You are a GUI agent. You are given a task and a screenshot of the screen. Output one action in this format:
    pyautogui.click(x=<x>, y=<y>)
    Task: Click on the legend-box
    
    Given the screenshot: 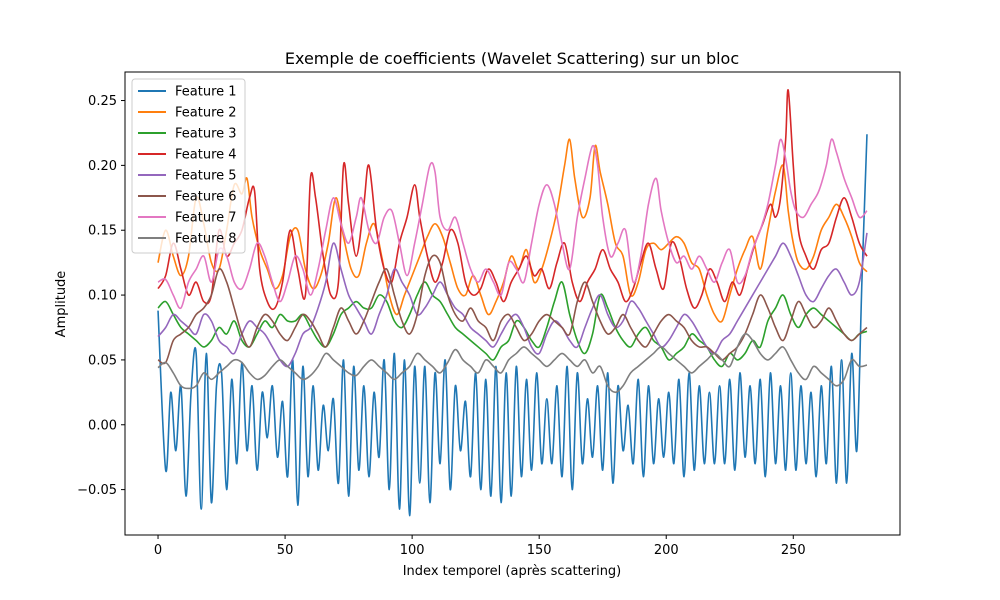 What is the action you would take?
    pyautogui.click(x=188, y=166)
    